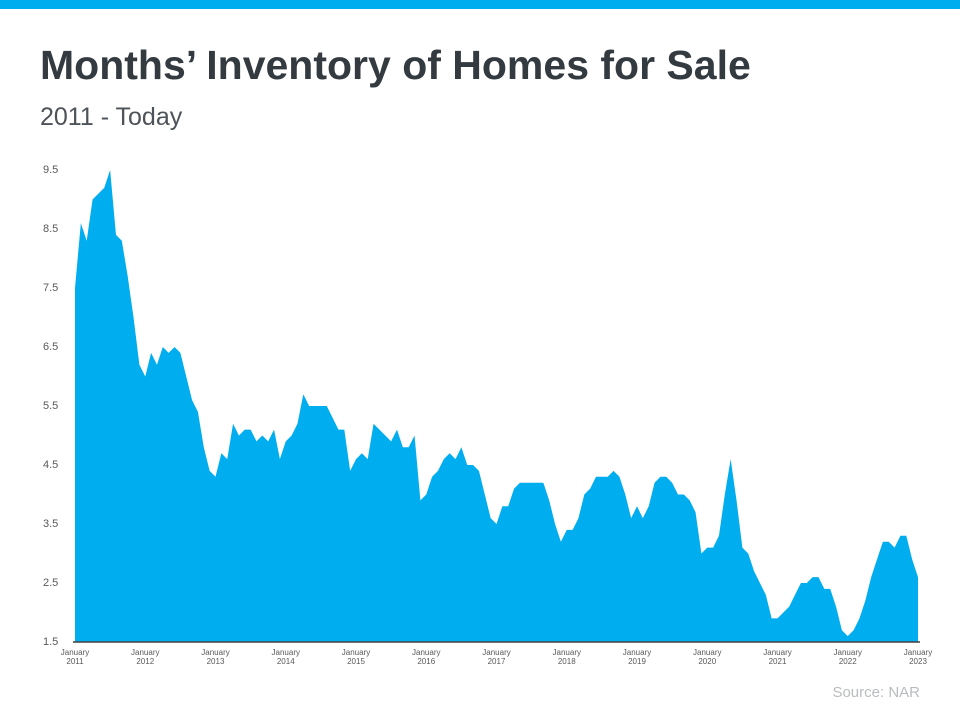  I want to click on x-tick-label: January 2023, so click(918, 657).